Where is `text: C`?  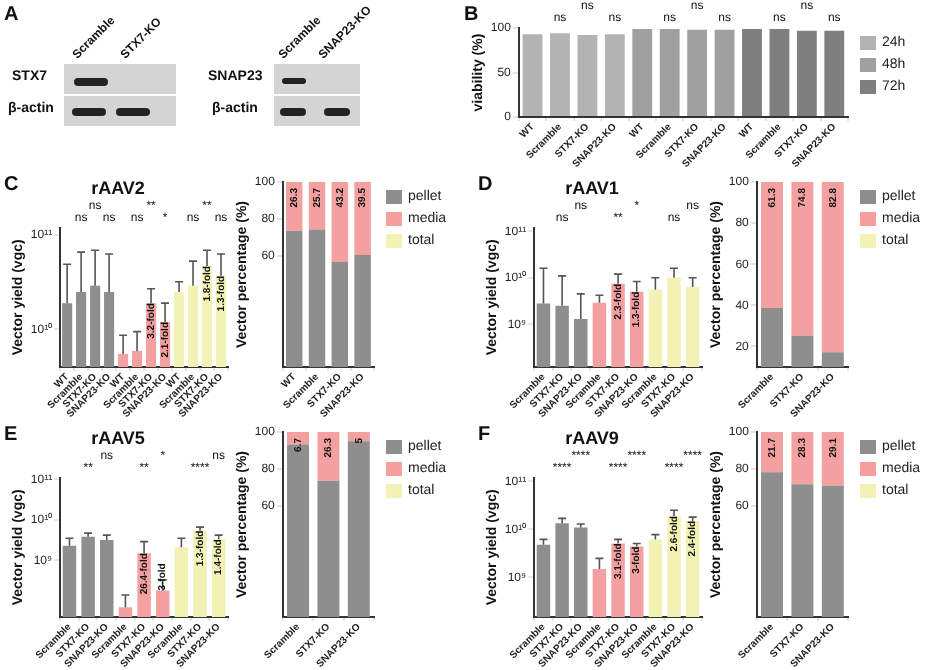 text: C is located at coordinates (11, 184).